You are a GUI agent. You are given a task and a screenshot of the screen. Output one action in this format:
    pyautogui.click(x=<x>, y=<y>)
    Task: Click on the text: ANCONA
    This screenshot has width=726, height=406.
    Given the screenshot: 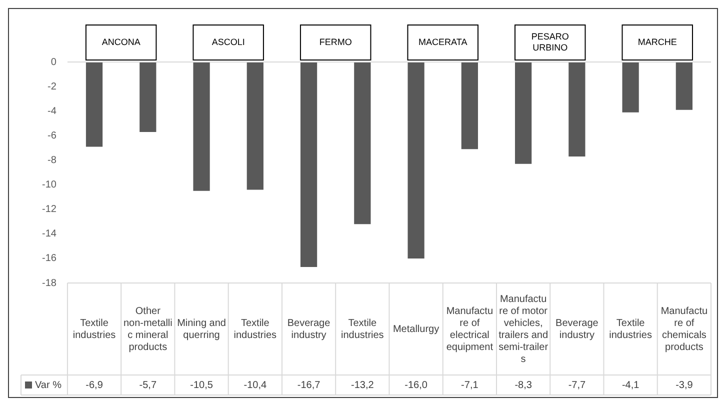 What is the action you would take?
    pyautogui.click(x=121, y=41)
    